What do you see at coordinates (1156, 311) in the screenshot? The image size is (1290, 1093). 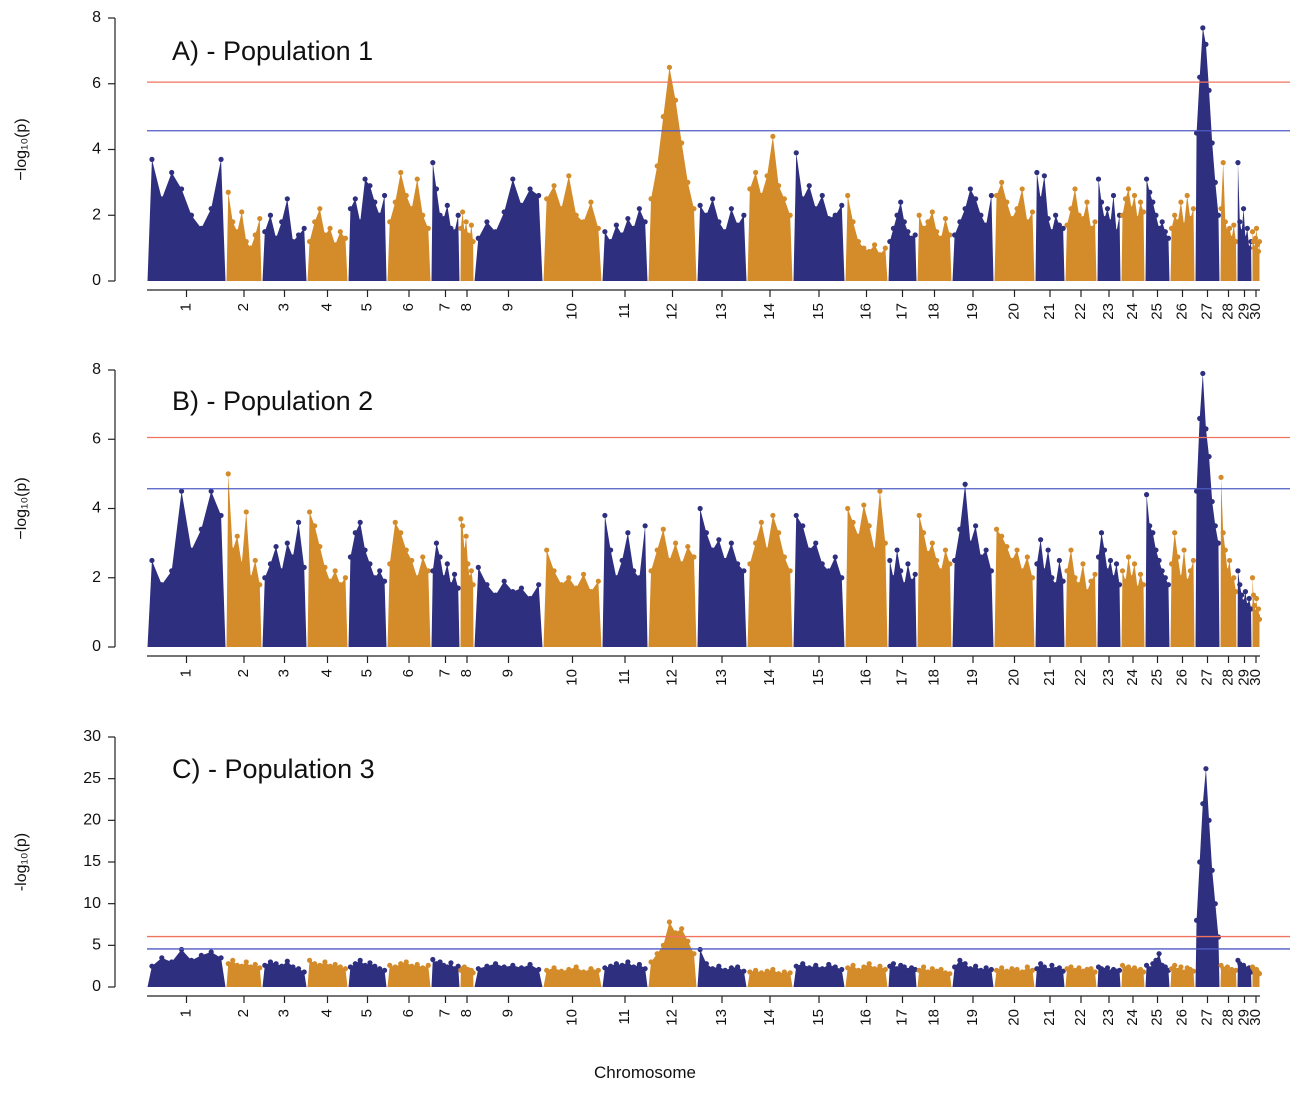 I see `x-tick-label: 25` at bounding box center [1156, 311].